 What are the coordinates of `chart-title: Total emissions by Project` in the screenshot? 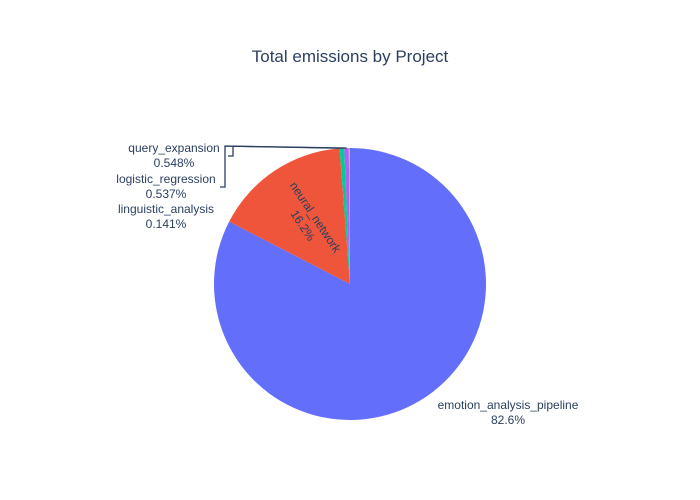 It's located at (350, 56).